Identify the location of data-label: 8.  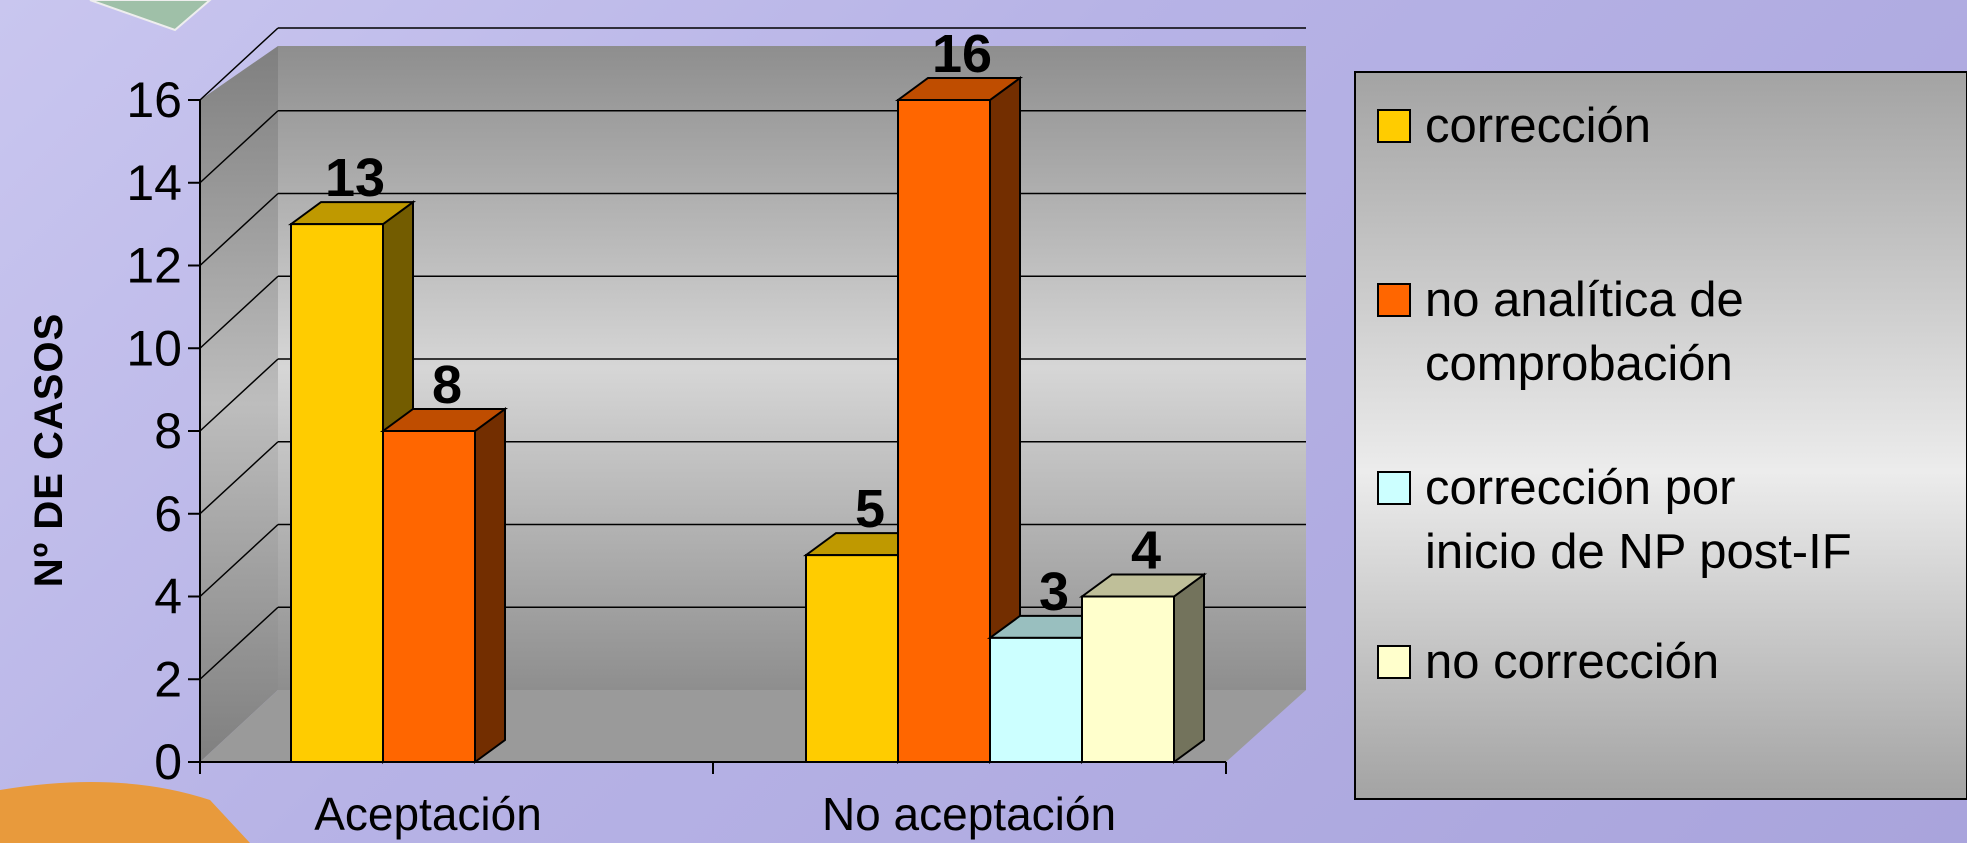
(447, 385).